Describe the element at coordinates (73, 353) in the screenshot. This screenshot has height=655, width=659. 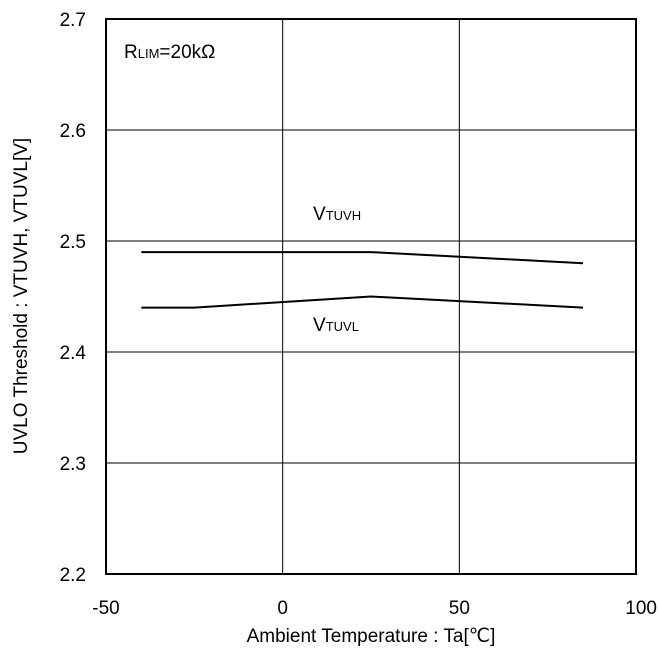
I see `y-tick-label: 2.4` at that location.